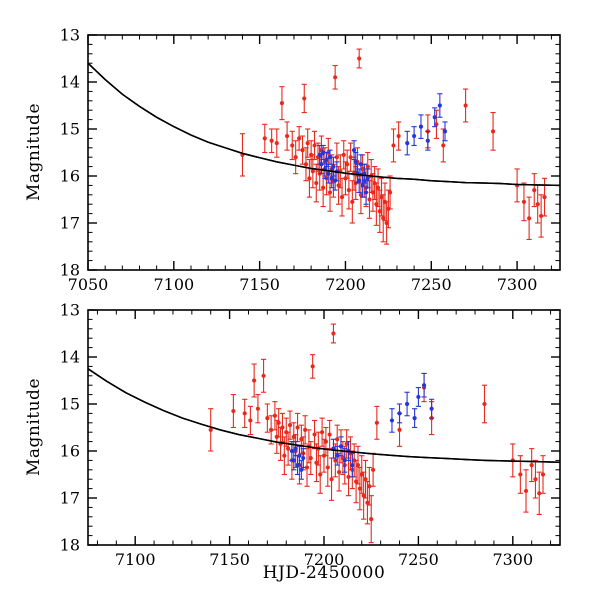 The height and width of the screenshot is (600, 600). What do you see at coordinates (70, 35) in the screenshot?
I see `y-tick-label: 13` at bounding box center [70, 35].